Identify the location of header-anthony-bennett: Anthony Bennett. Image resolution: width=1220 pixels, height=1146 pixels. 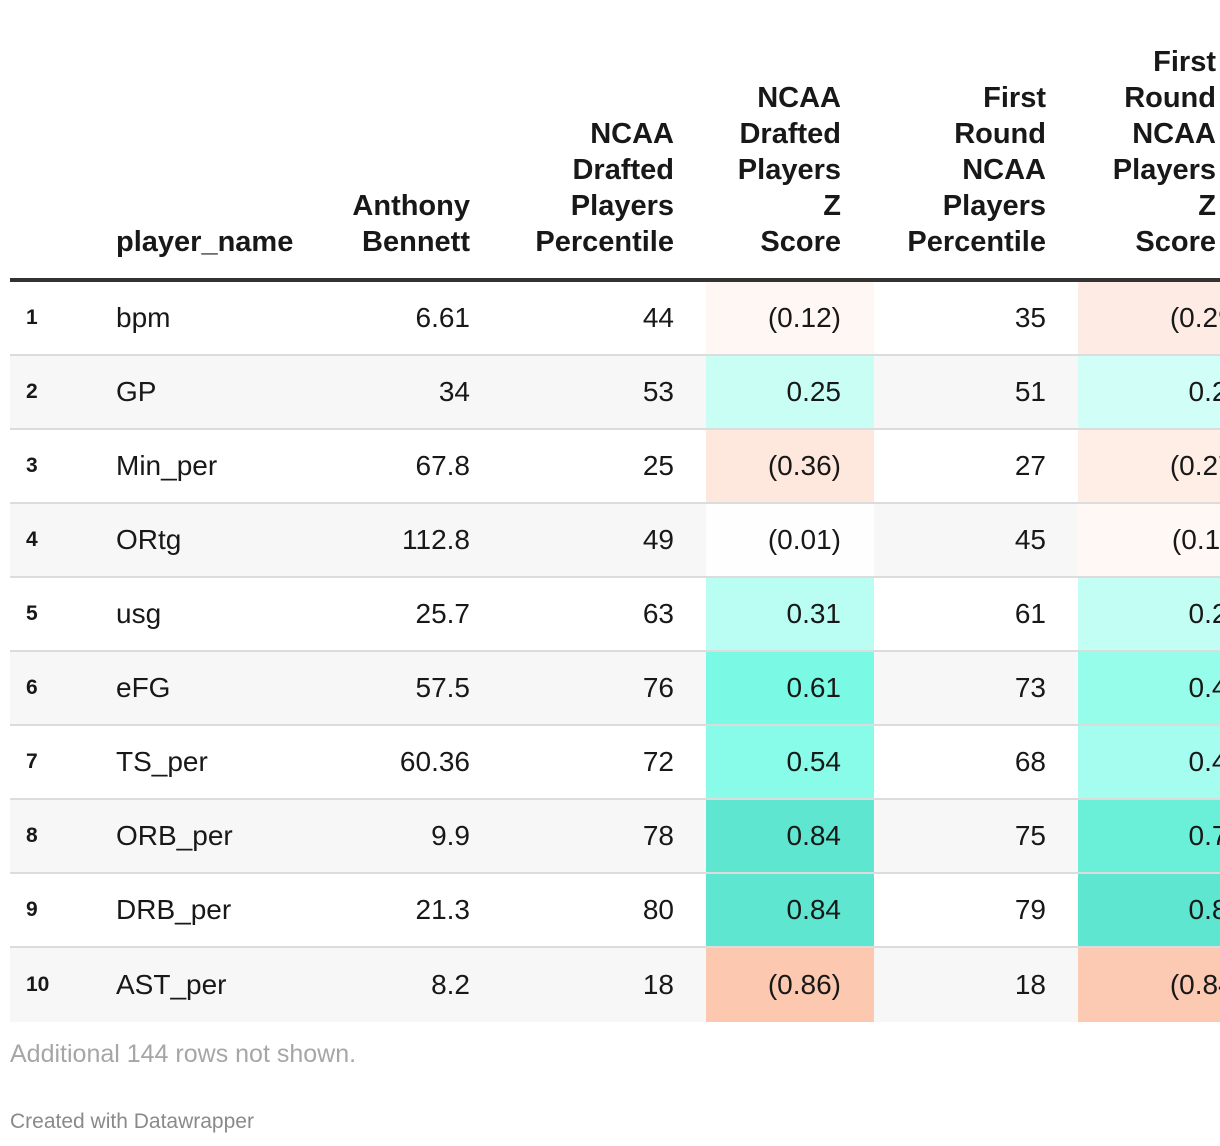
(411, 224).